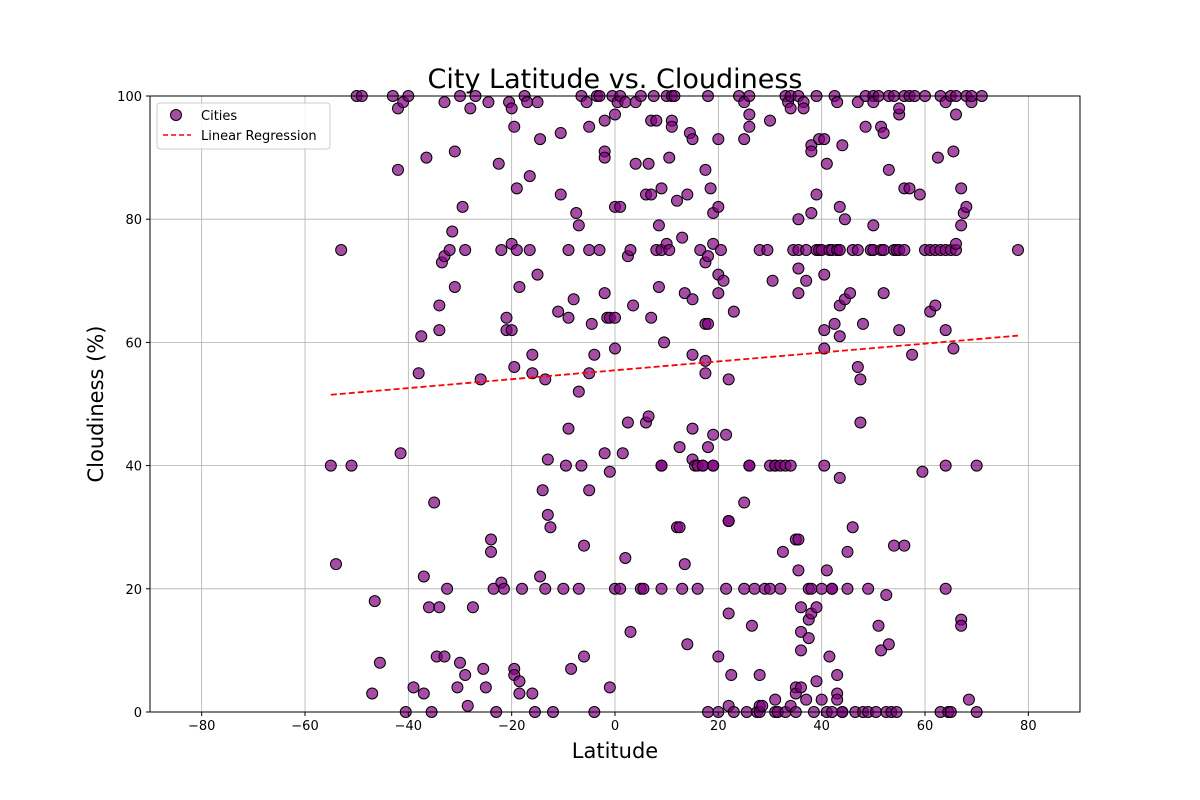  What do you see at coordinates (408, 726) in the screenshot?
I see `x-tick-label: −40` at bounding box center [408, 726].